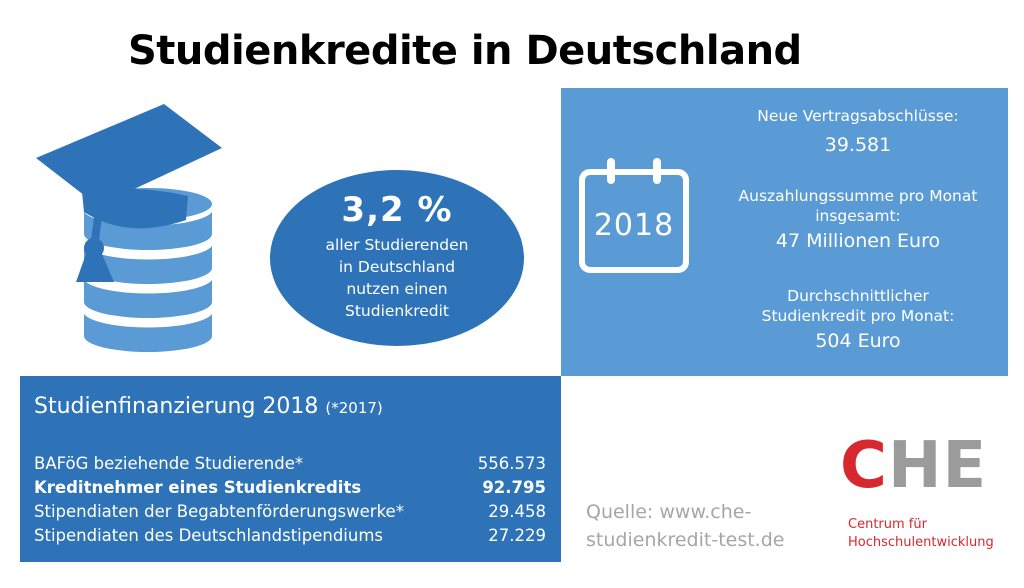 The width and height of the screenshot is (1024, 588). What do you see at coordinates (858, 341) in the screenshot?
I see `average-loan-value: 504 Euro` at bounding box center [858, 341].